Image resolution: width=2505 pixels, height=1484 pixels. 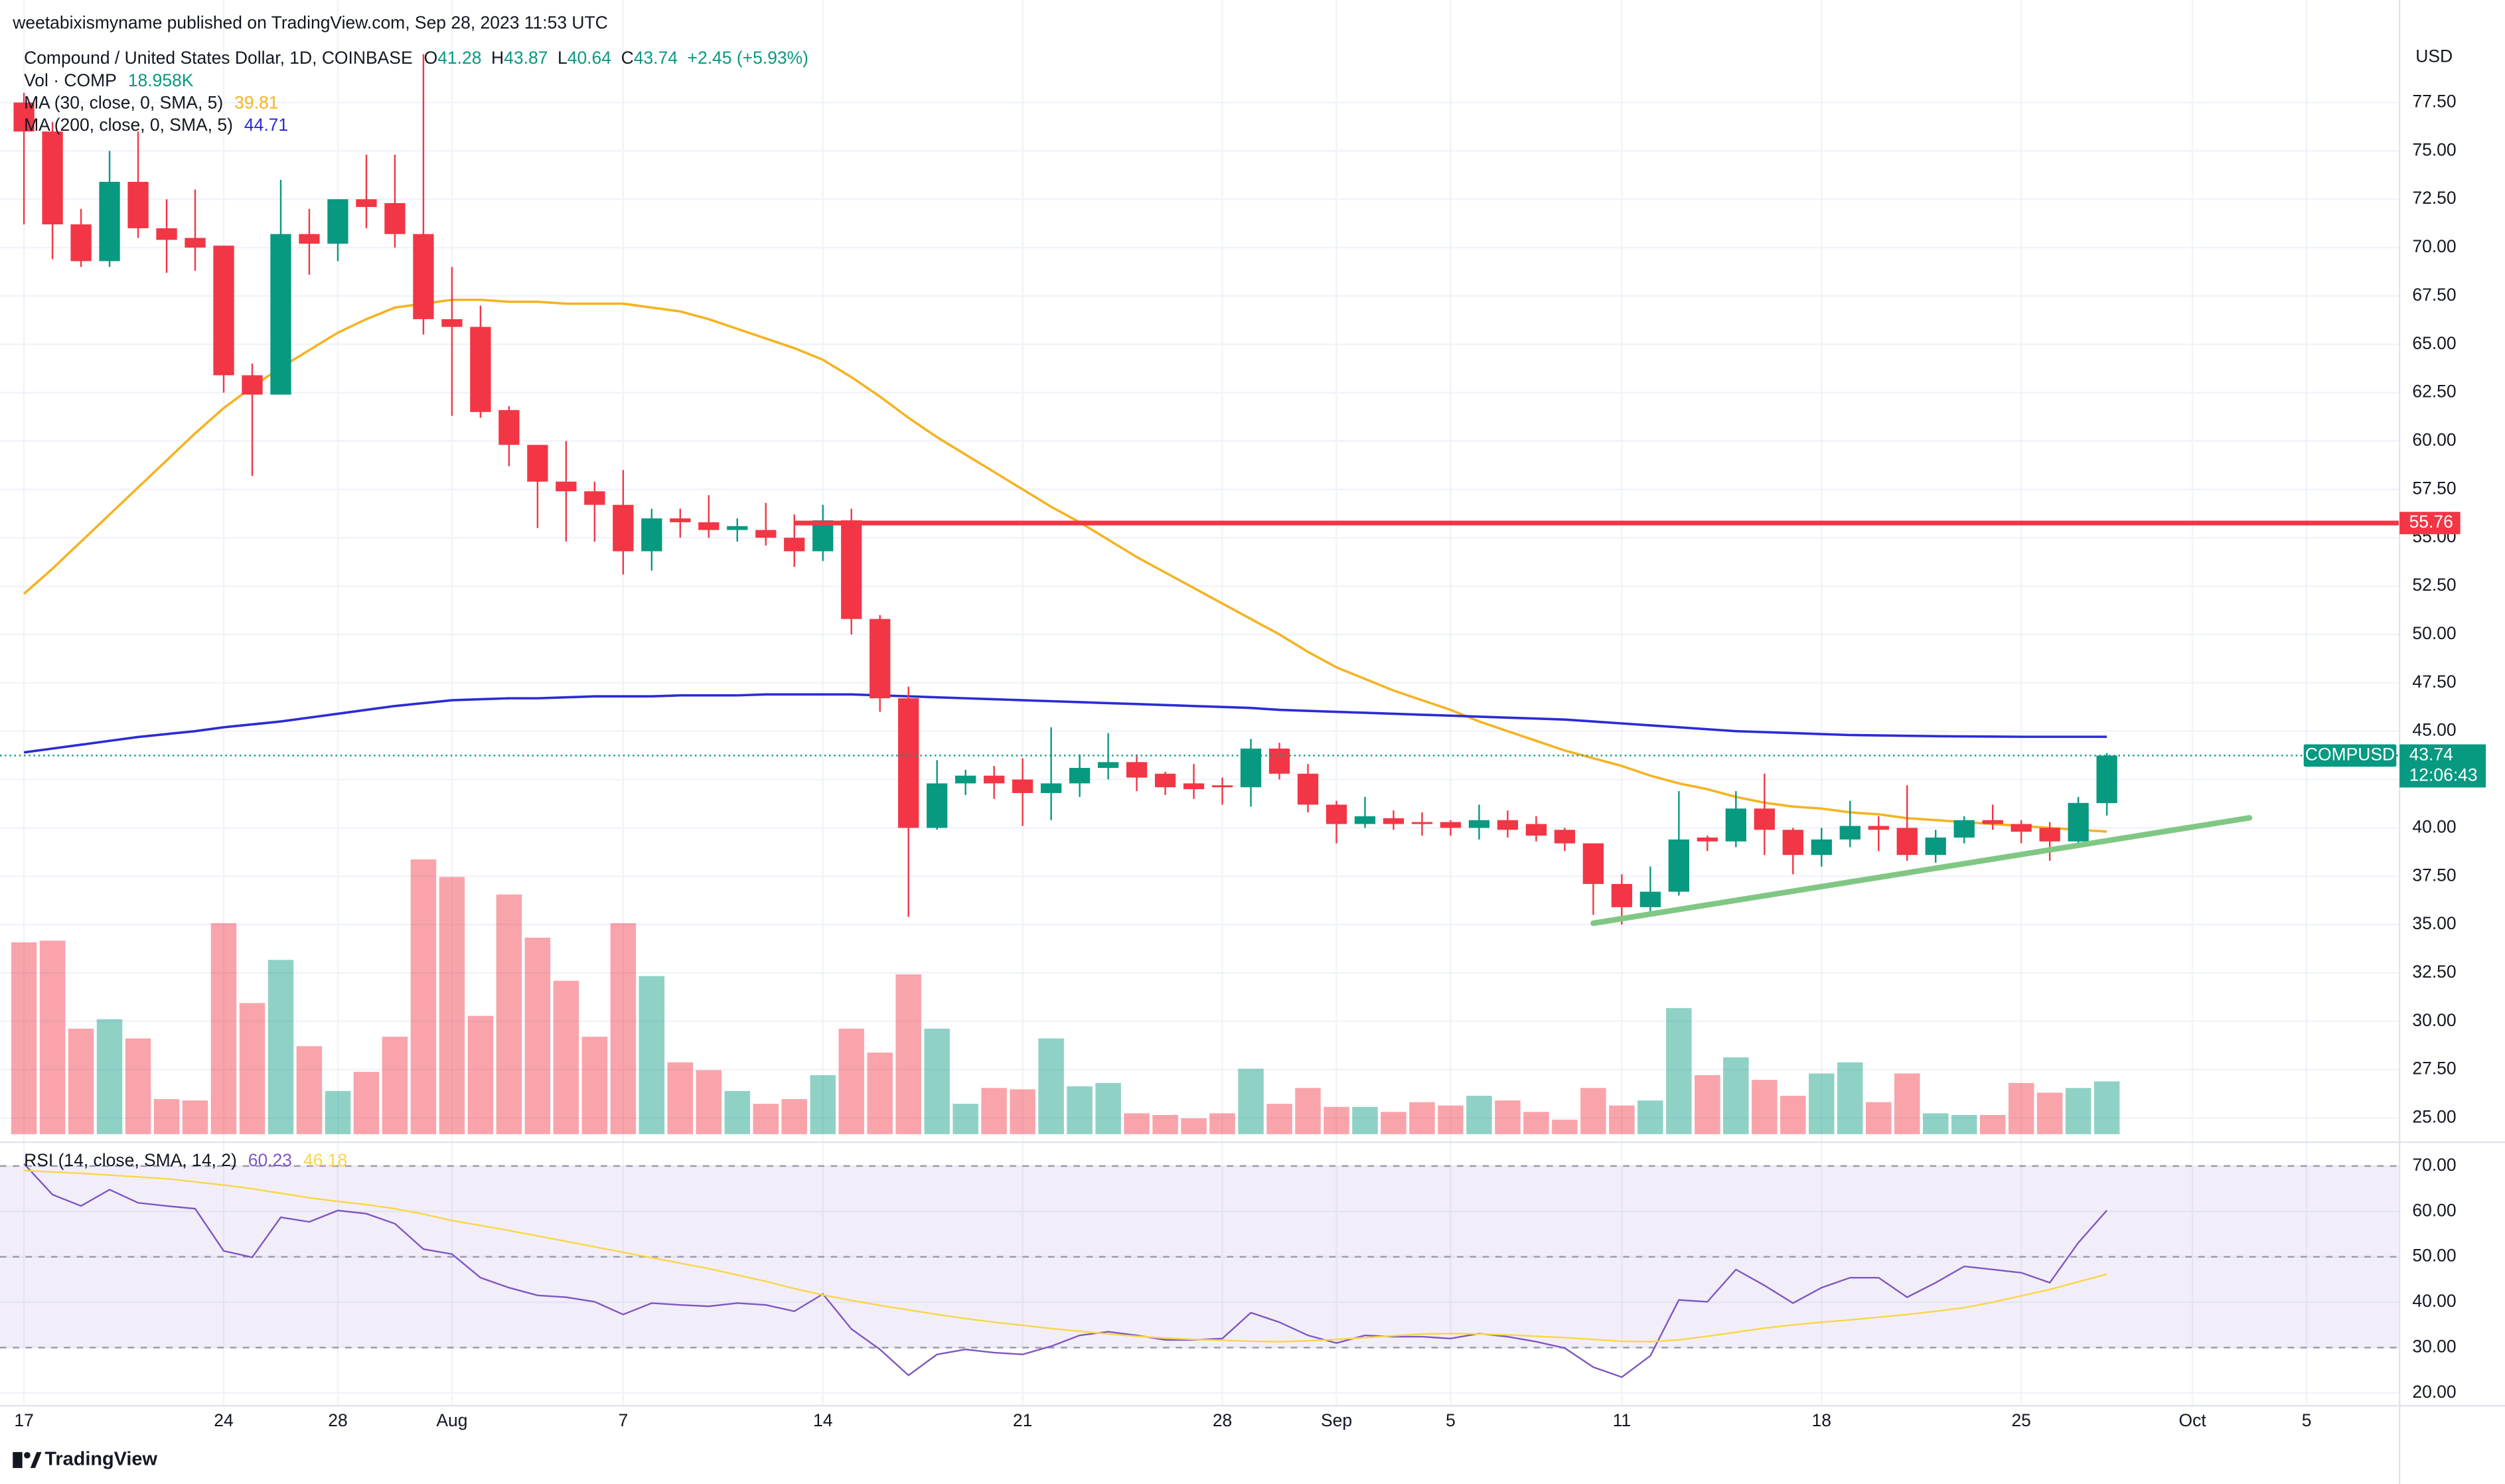 I want to click on ma200-line, so click(x=1065, y=723).